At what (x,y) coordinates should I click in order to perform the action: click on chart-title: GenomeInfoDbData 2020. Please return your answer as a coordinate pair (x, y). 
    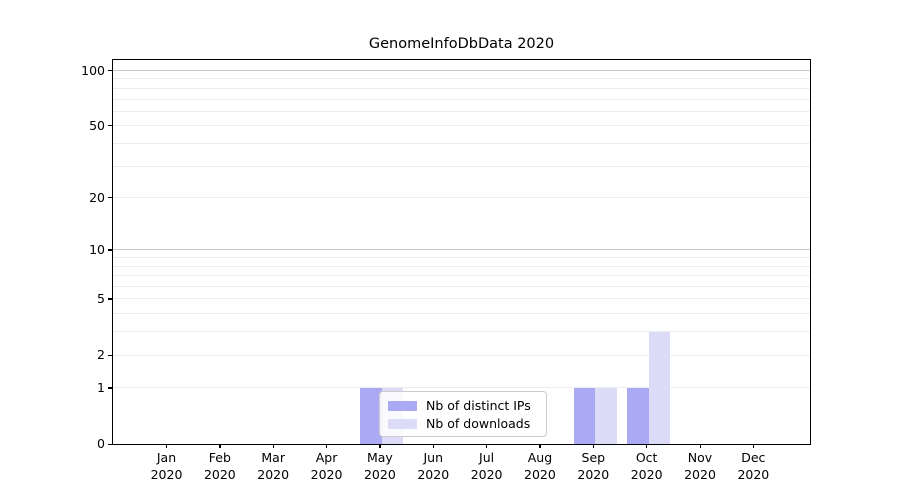
    Looking at the image, I should click on (461, 44).